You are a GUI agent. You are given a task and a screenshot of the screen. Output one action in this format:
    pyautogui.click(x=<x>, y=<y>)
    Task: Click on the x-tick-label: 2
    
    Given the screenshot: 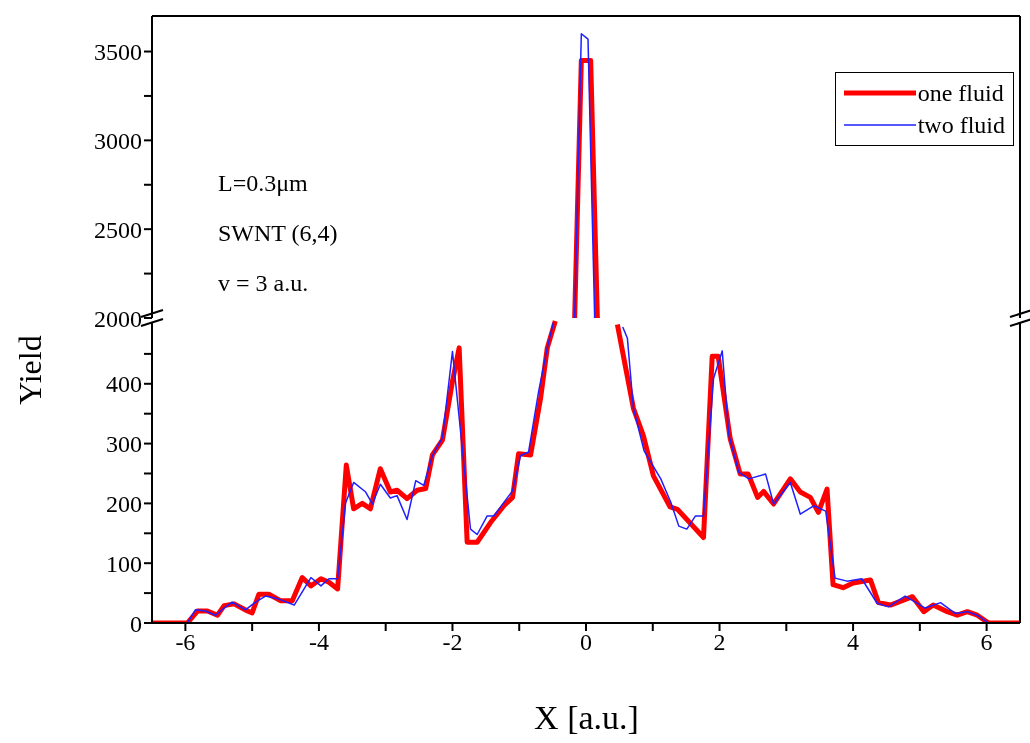 What is the action you would take?
    pyautogui.click(x=719, y=642)
    